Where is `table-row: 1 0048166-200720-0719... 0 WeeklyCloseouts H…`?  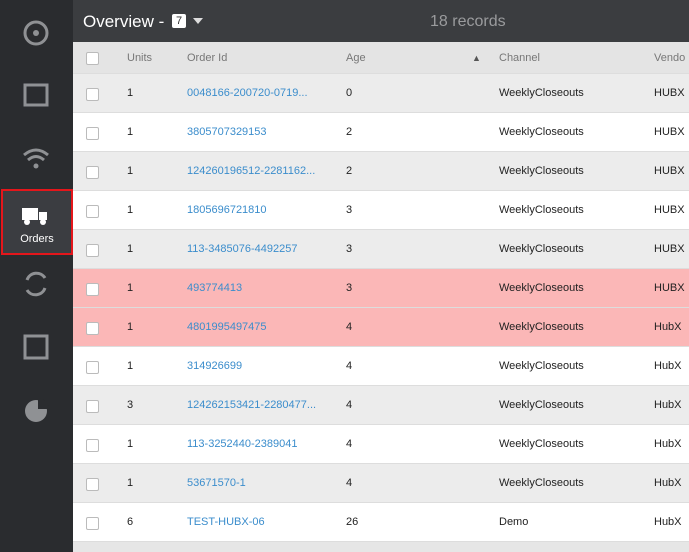
table-row: 1 0048166-200720-0719... 0 WeeklyCloseouts H… is located at coordinates (381, 93).